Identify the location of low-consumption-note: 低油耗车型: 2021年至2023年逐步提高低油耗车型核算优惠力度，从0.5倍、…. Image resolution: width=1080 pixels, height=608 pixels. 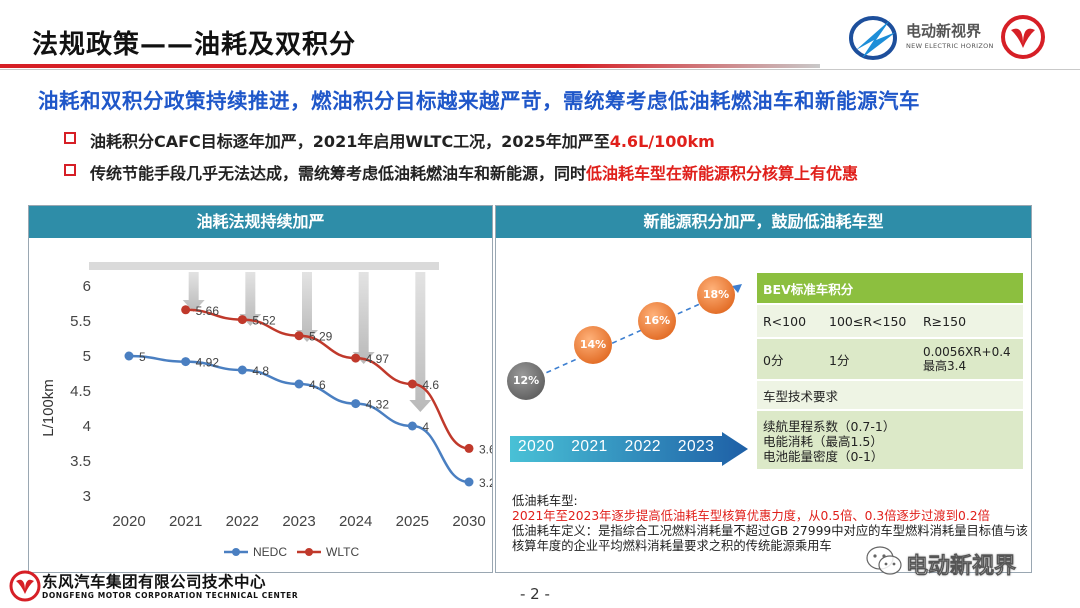
(772, 524).